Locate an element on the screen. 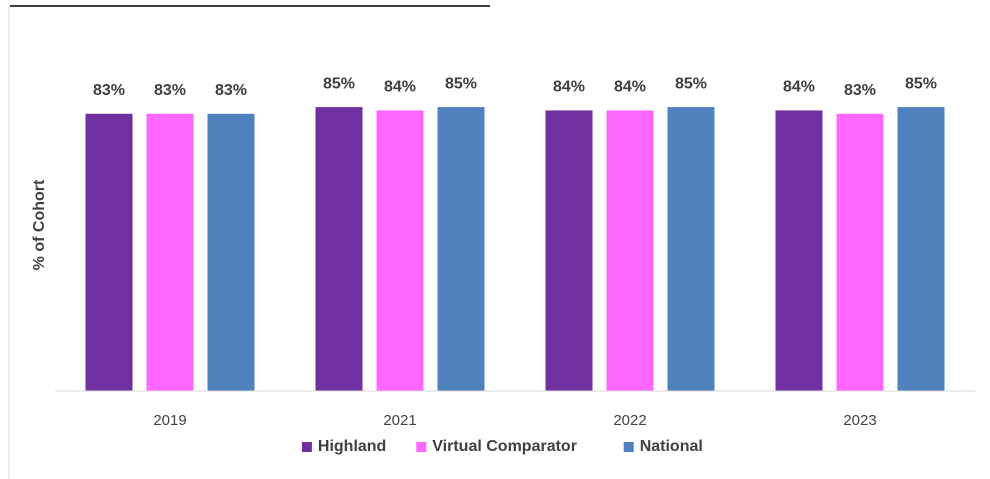  x-tick-label: 2023 is located at coordinates (859, 420).